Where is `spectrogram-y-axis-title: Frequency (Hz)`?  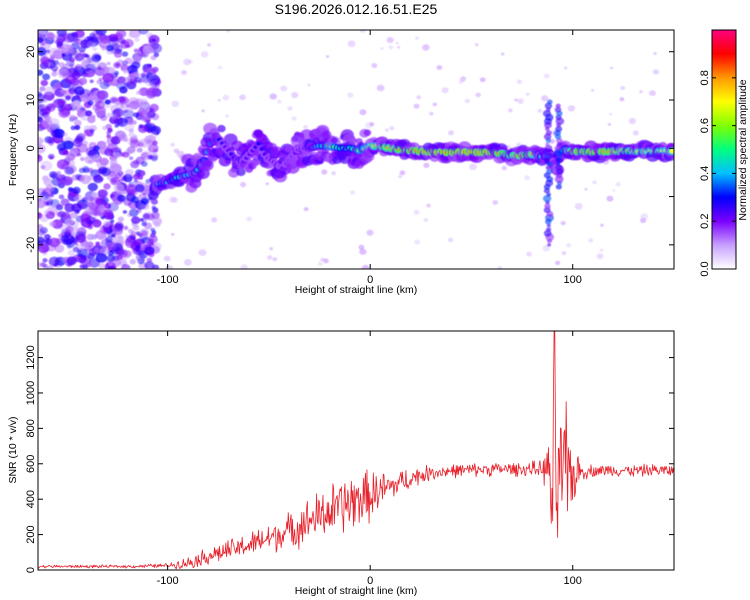 spectrogram-y-axis-title: Frequency (Hz) is located at coordinates (13, 150).